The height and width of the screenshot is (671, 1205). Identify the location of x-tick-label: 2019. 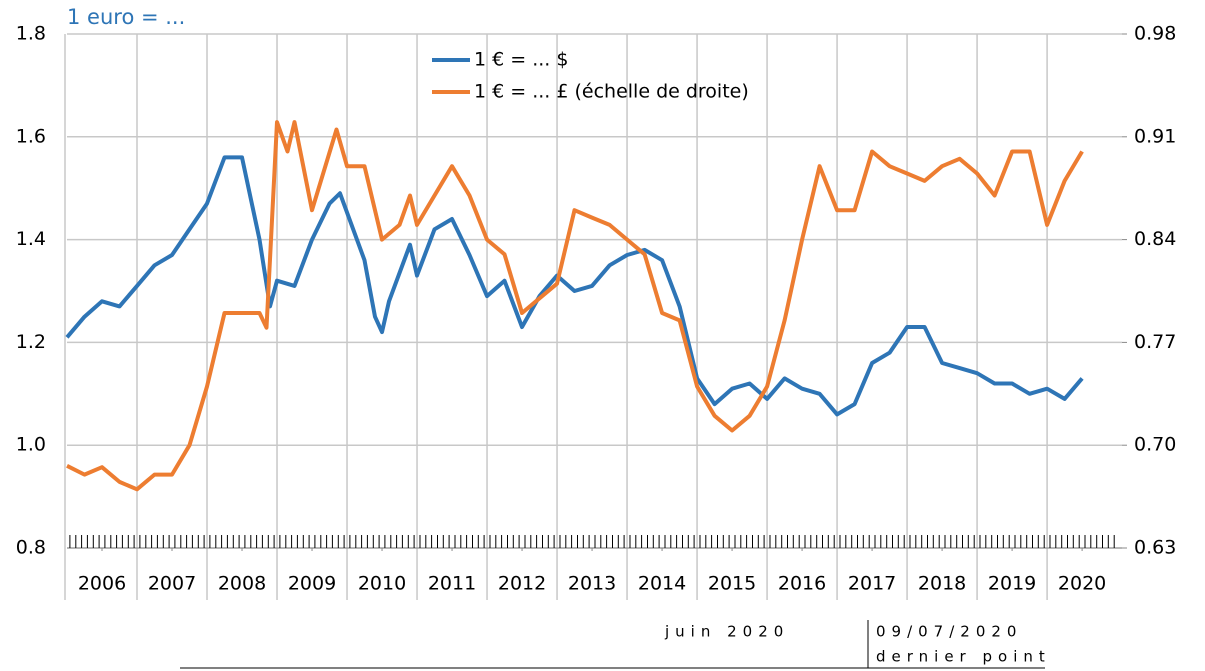
(1012, 584).